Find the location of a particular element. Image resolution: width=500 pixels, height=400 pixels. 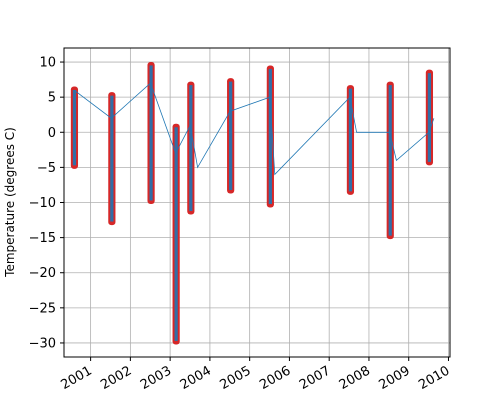

y-tick-label: −30 is located at coordinates (42, 343).